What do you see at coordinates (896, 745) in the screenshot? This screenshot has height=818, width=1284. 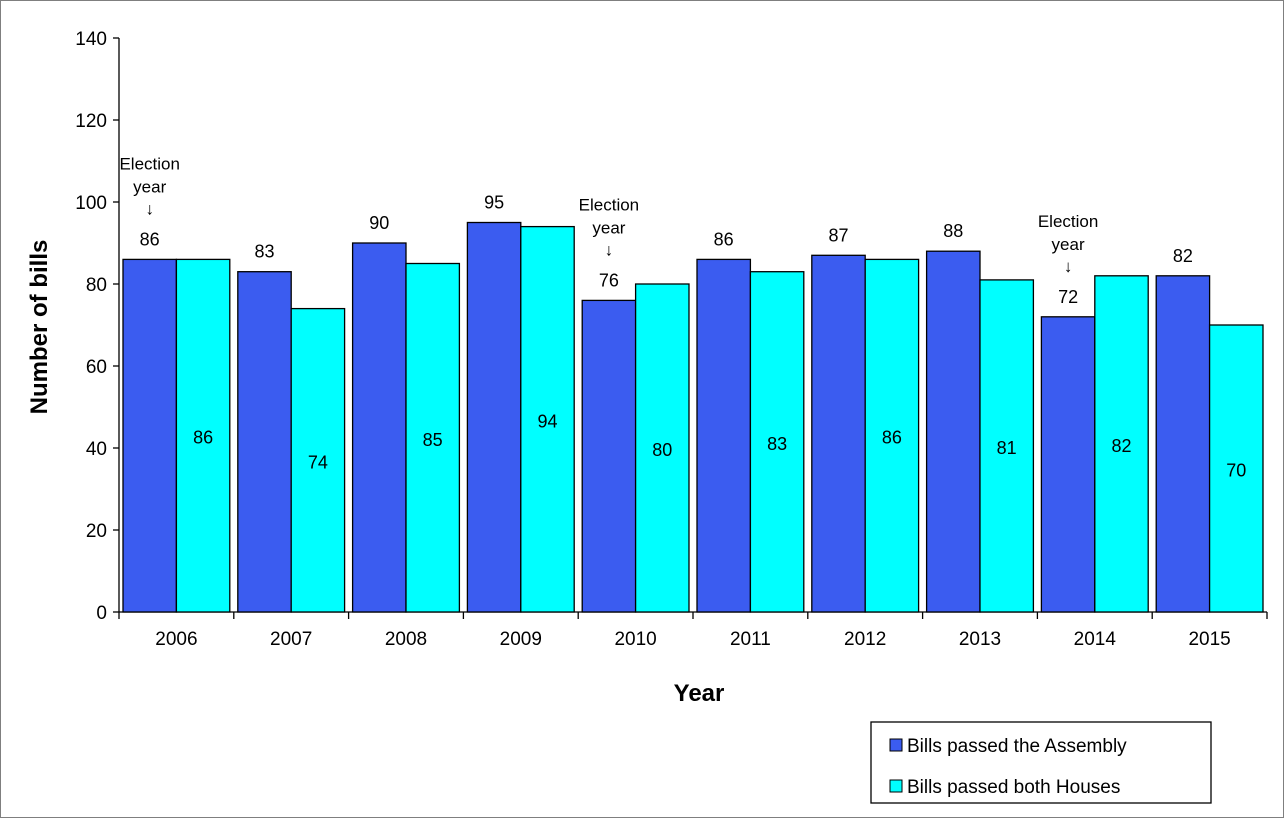 I see `legend-swatch-assembly` at bounding box center [896, 745].